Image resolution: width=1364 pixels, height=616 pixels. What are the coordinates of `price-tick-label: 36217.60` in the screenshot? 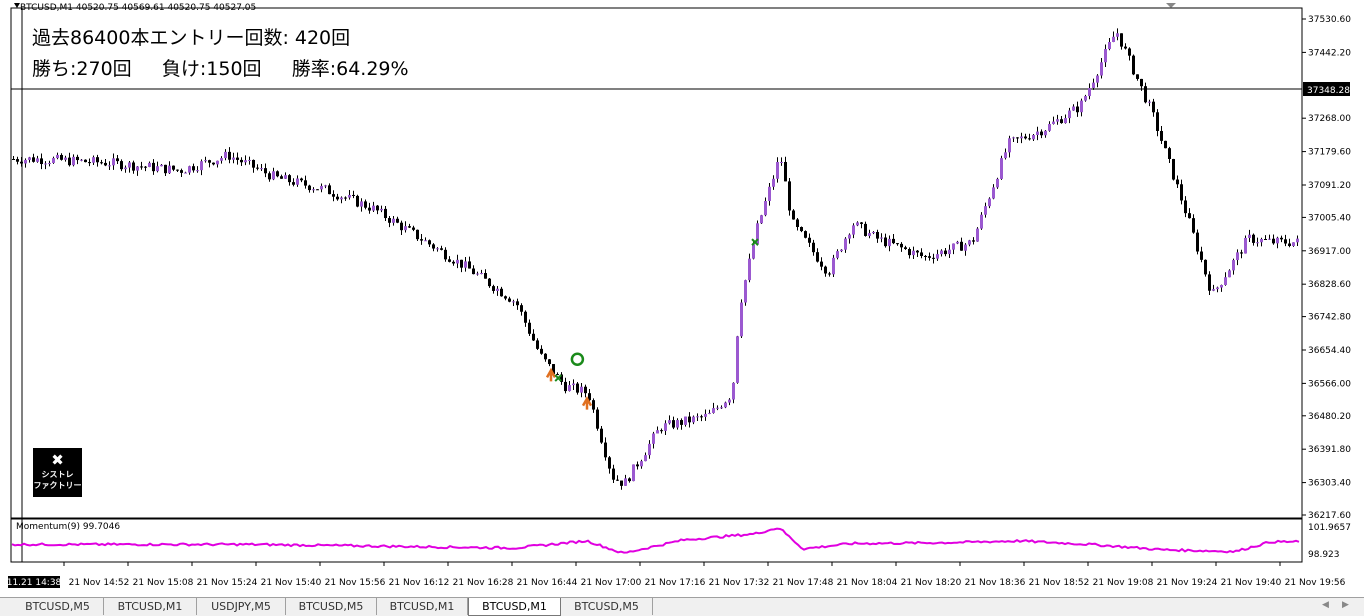 It's located at (1329, 516).